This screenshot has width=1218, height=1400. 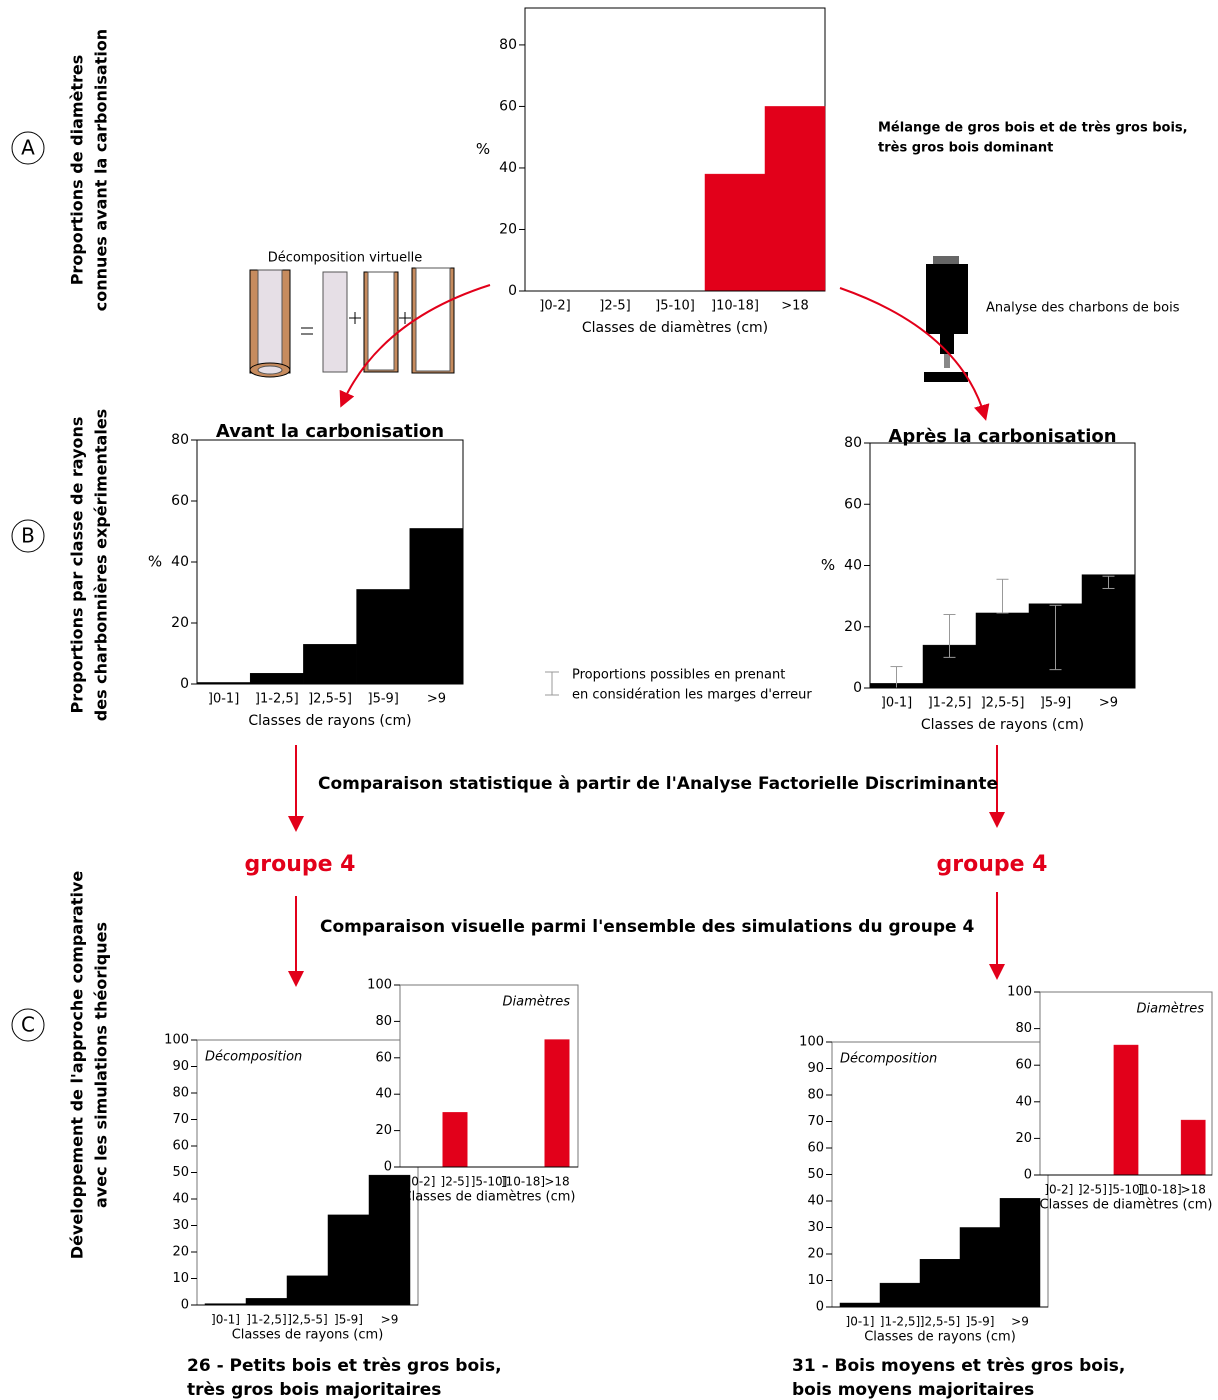 I want to click on group-label: groupe 4, so click(x=991, y=864).